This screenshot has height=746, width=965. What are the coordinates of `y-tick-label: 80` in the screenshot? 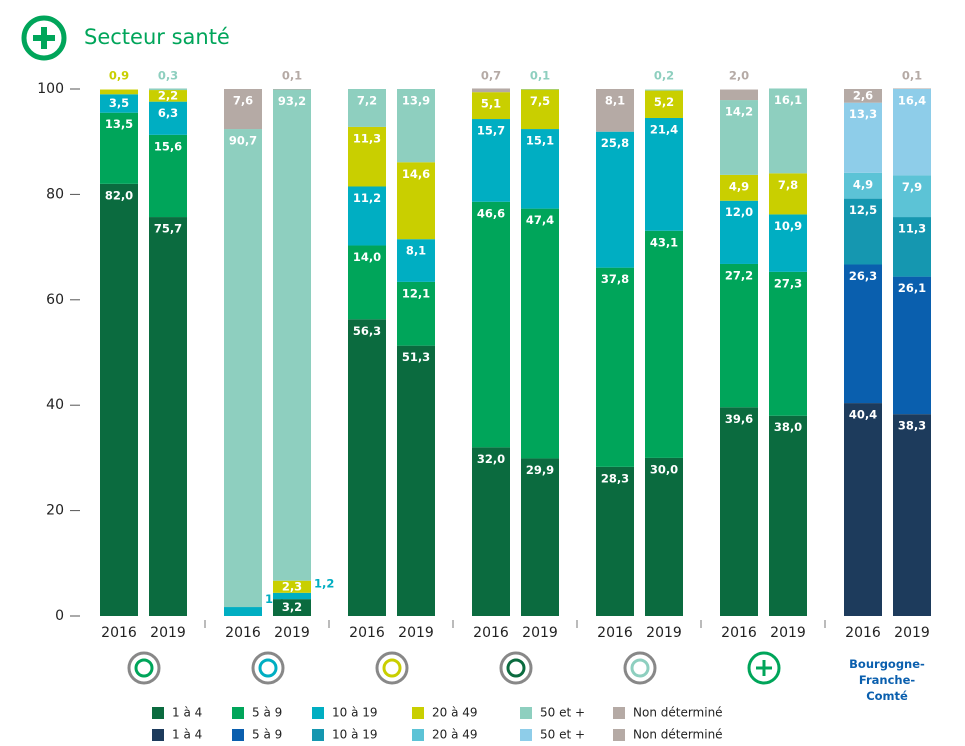 It's located at (55, 194).